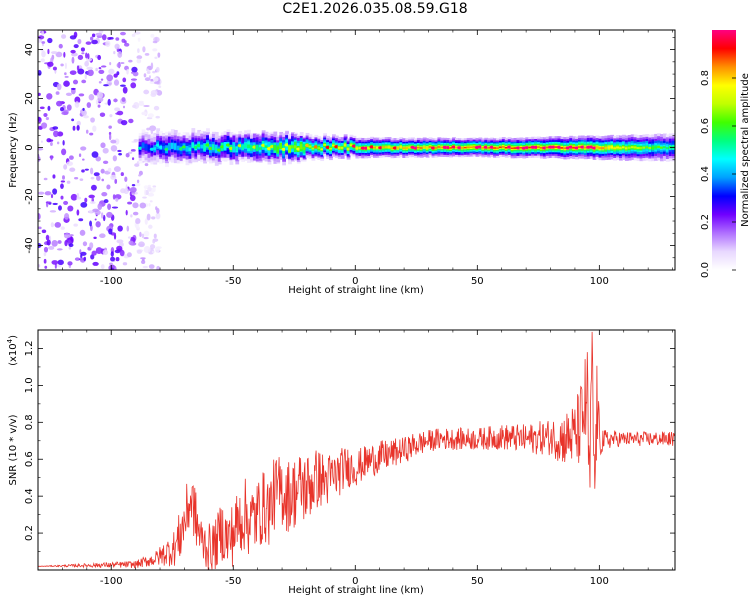 The height and width of the screenshot is (600, 750). I want to click on x-tick-label: 0, so click(355, 281).